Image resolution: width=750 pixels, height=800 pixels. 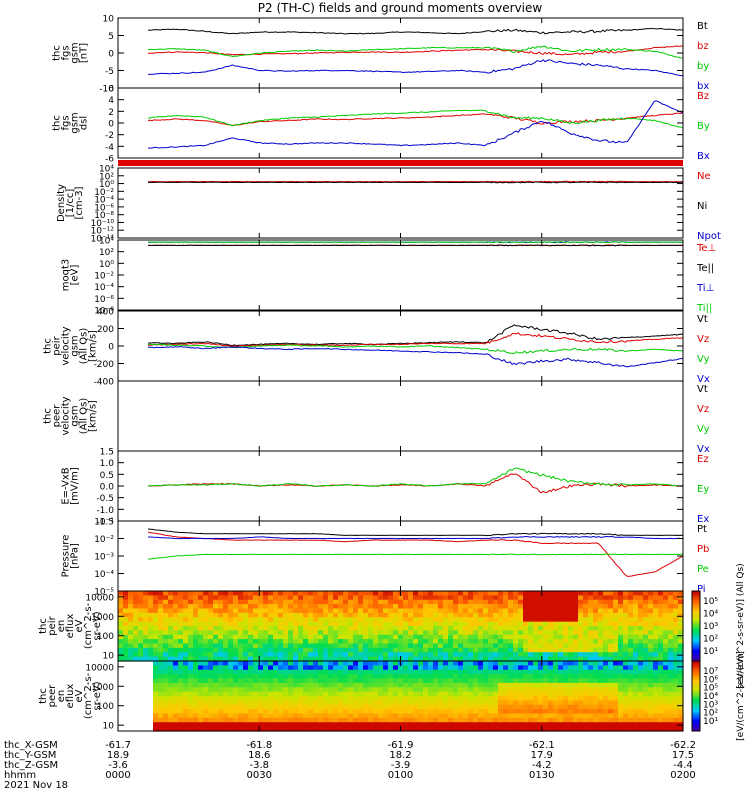 I want to click on y-tick-label: 100, so click(x=105, y=707).